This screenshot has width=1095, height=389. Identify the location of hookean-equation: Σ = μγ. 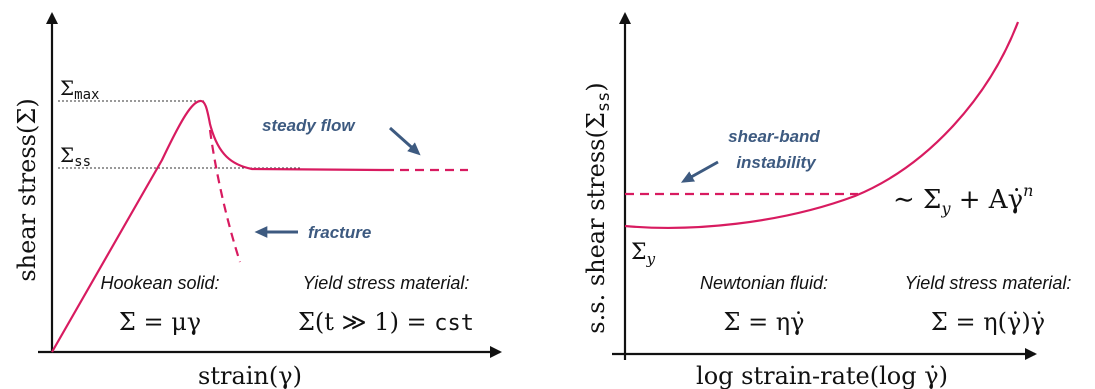
(160, 322).